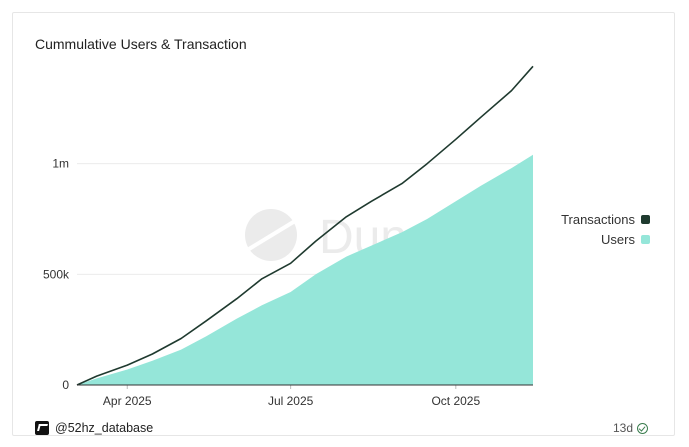  I want to click on watermark-logo-slash, so click(272, 235).